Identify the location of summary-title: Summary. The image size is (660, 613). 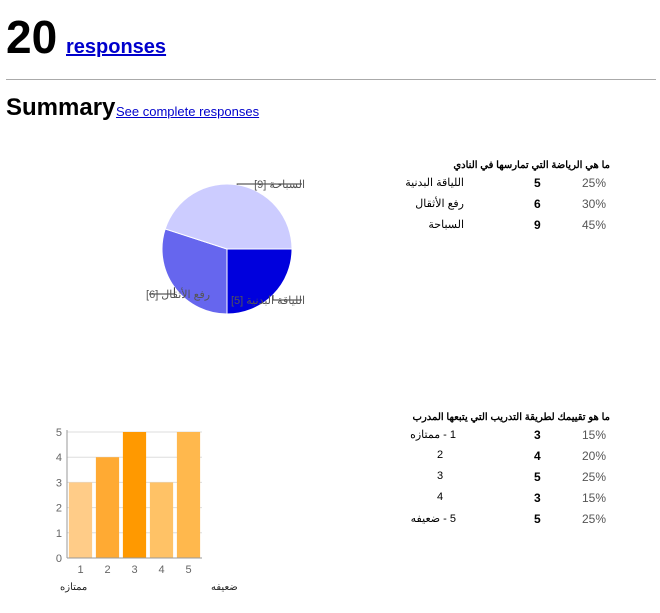
(61, 107).